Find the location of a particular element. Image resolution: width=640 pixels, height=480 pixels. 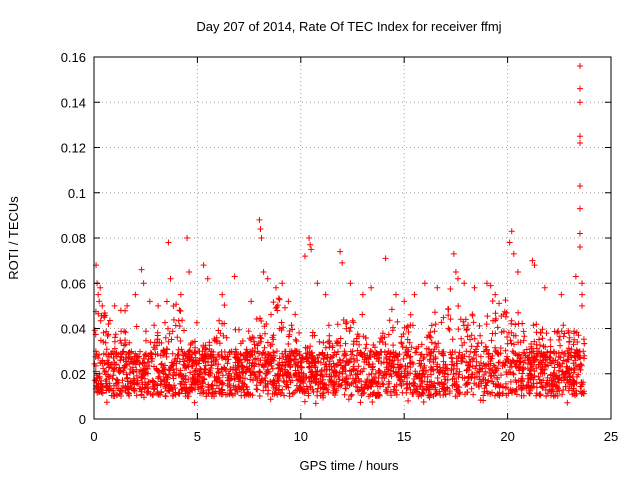

x-axis-label: GPS time / hours is located at coordinates (349, 465).